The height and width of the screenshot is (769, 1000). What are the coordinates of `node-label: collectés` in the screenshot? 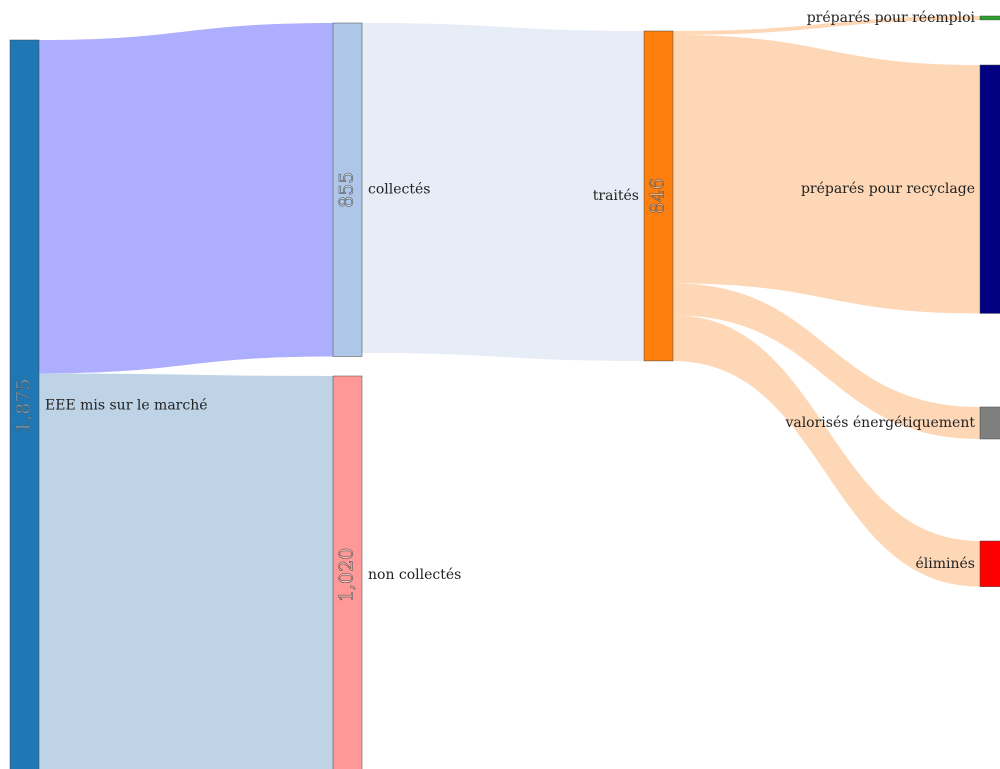 It's located at (399, 190).